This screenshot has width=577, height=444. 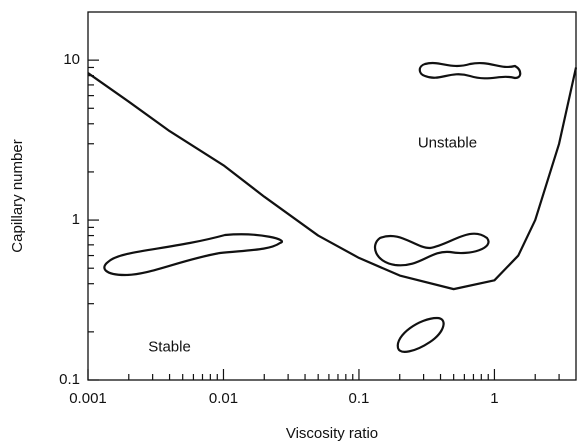 I want to click on annotation: Stable, so click(x=169, y=346).